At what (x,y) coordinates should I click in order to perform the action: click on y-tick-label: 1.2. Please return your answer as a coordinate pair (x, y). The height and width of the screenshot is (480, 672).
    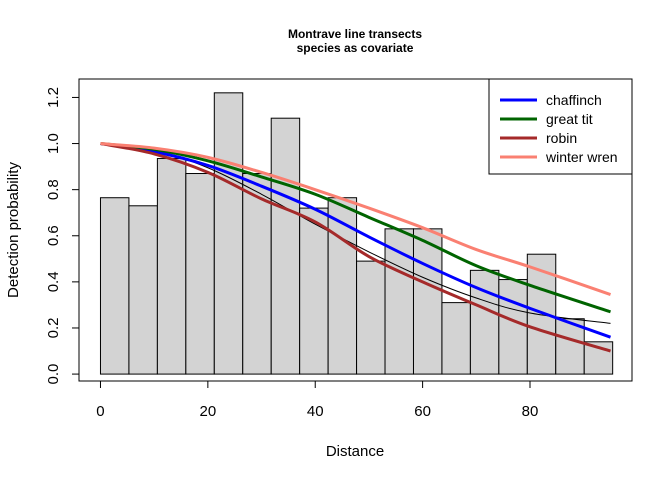
    Looking at the image, I should click on (53, 97).